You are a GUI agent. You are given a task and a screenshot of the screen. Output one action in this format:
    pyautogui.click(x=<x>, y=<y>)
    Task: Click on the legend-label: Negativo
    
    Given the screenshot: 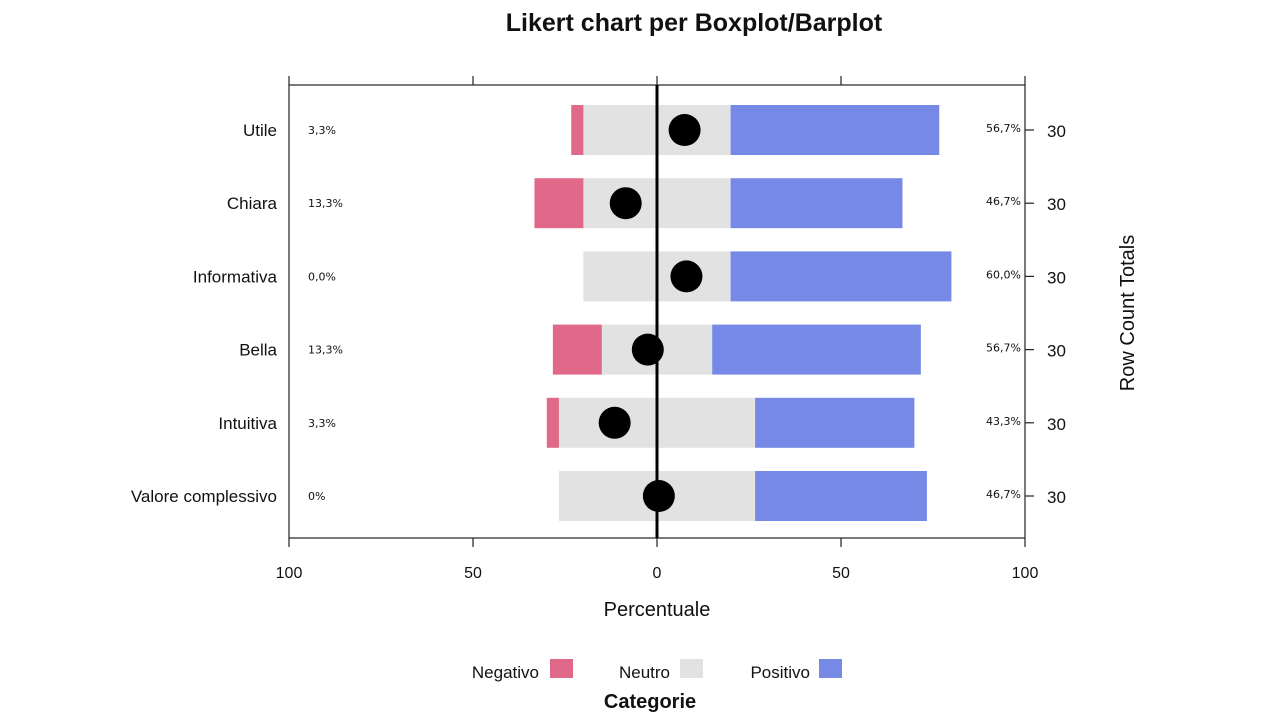 What is the action you would take?
    pyautogui.click(x=505, y=672)
    